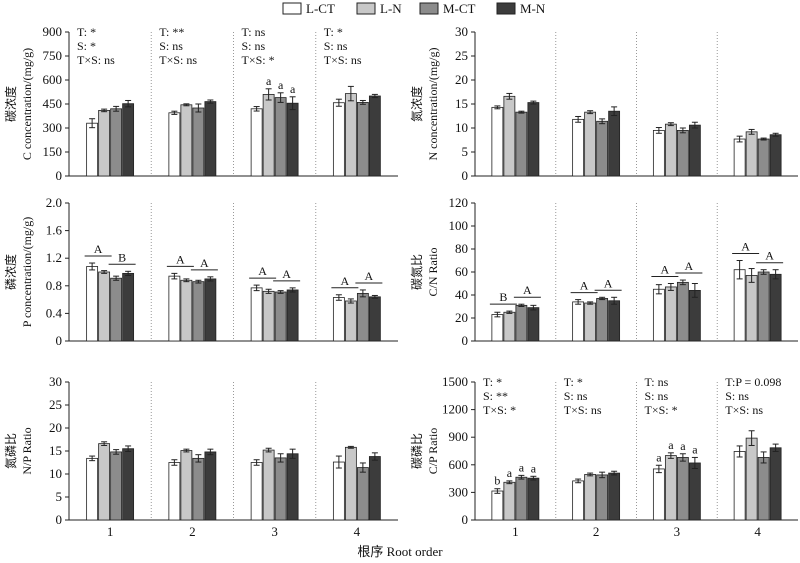 The height and width of the screenshot is (563, 800). What do you see at coordinates (503, 297) in the screenshot?
I see `group-significance-letter: B` at bounding box center [503, 297].